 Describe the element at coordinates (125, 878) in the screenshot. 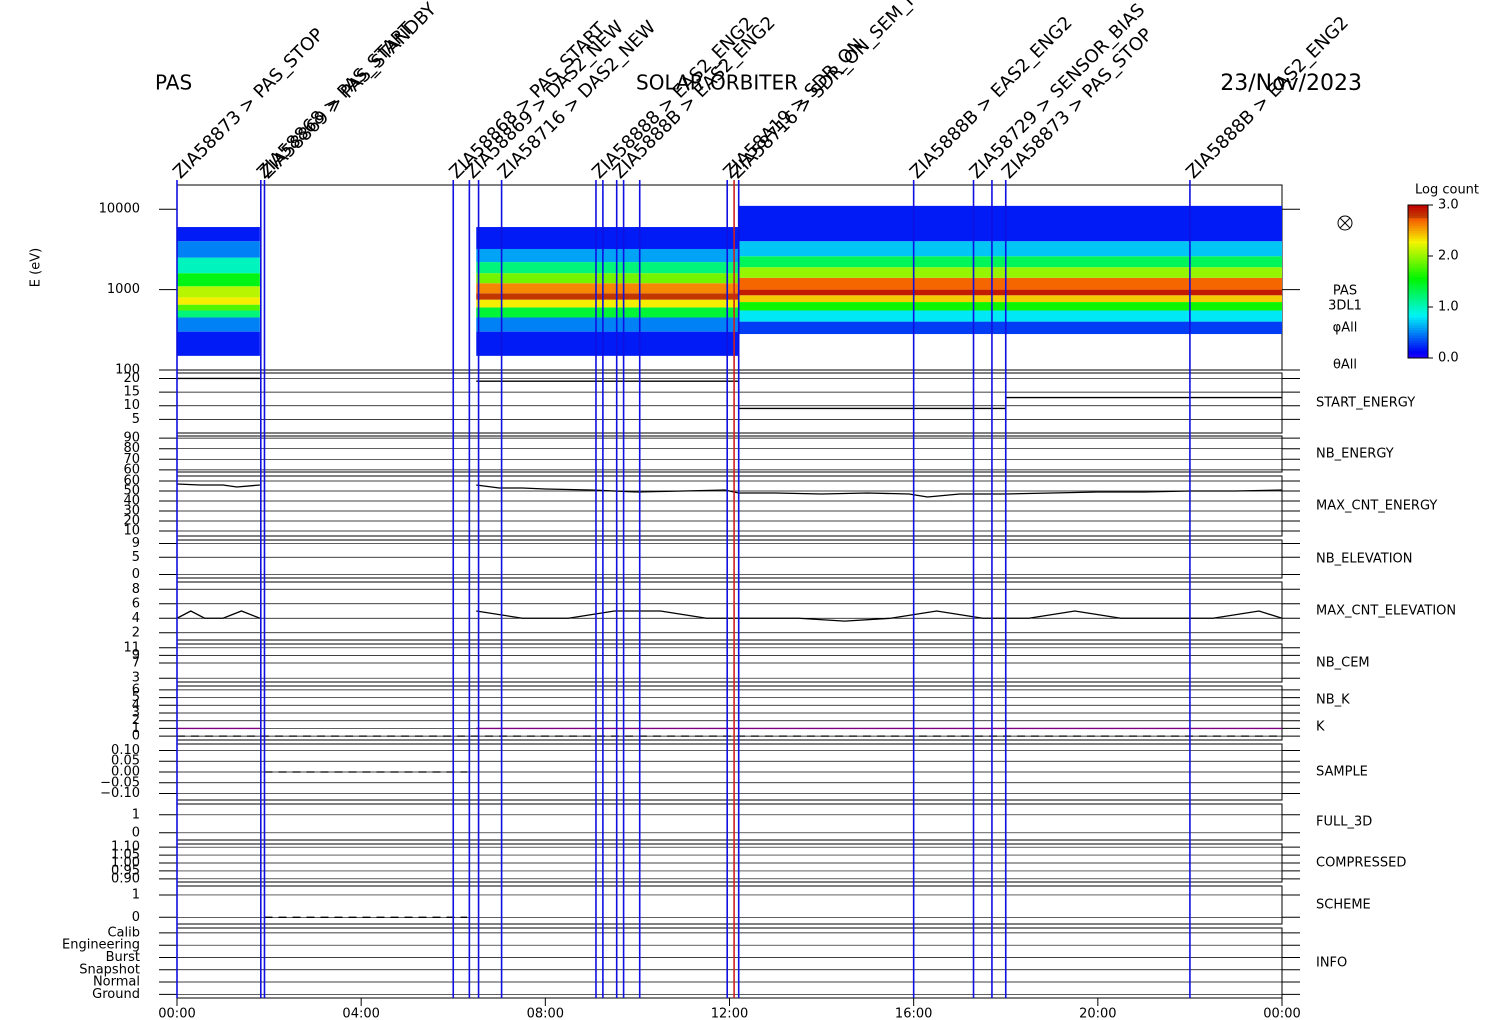

I see `y-tick-label: 0.90` at that location.